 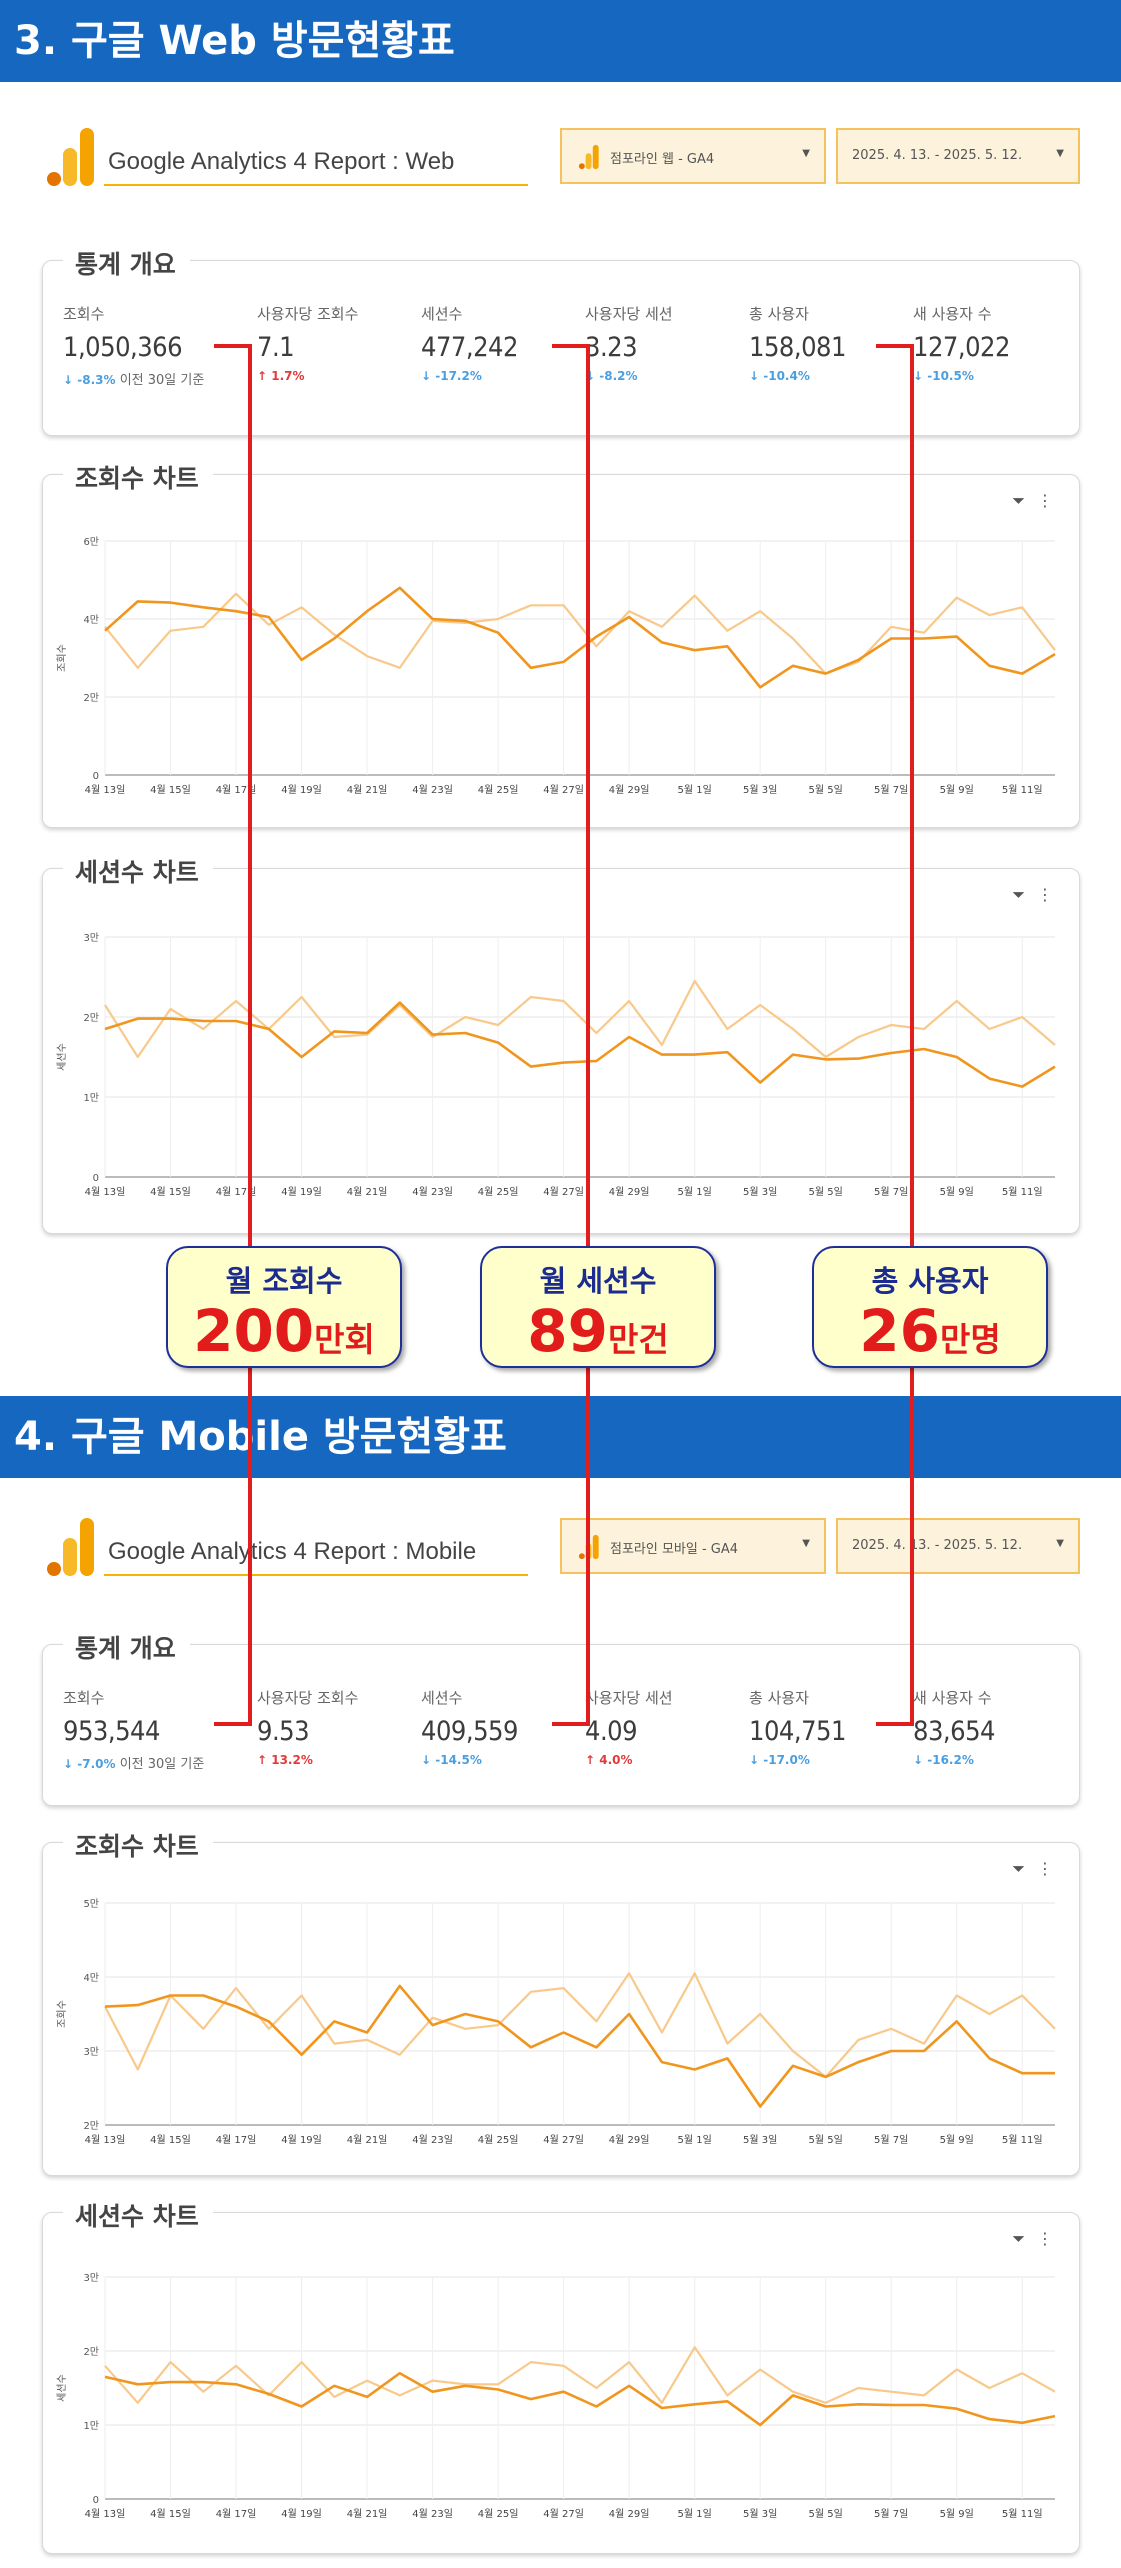 What do you see at coordinates (598, 1281) in the screenshot?
I see `callout-title: 월 세션수` at bounding box center [598, 1281].